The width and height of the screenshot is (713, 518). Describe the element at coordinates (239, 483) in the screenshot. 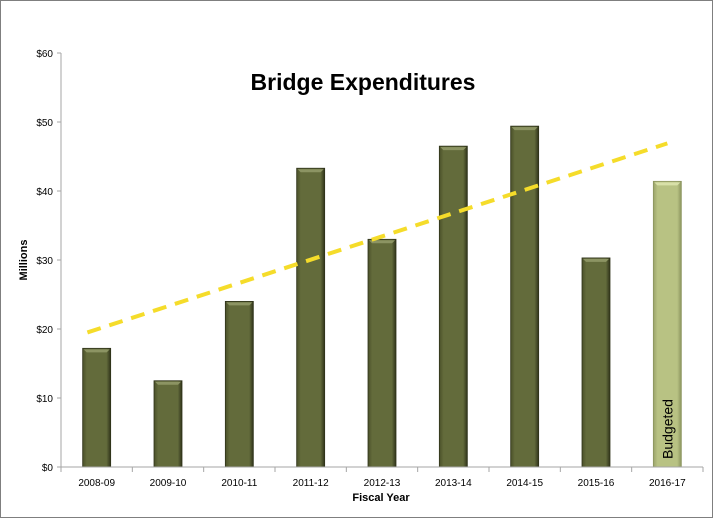

I see `x-tick-label: 2010-11` at that location.